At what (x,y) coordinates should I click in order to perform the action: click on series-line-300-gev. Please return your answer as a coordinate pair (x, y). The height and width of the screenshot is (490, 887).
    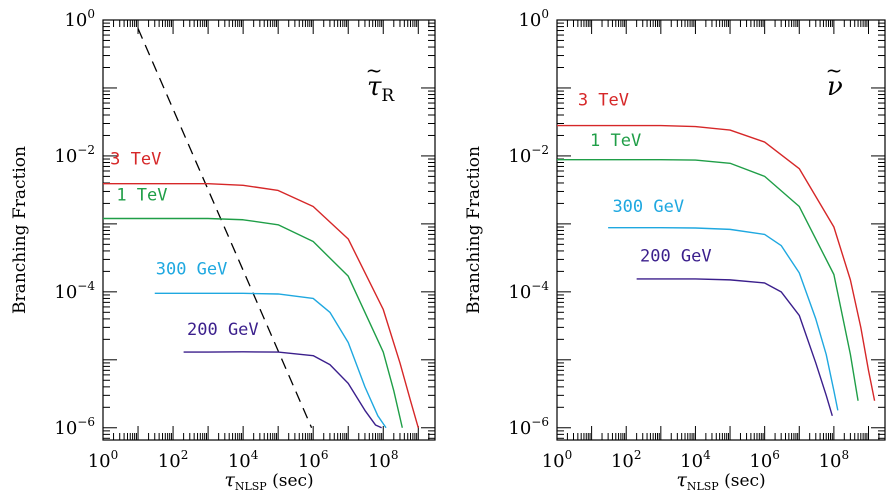
    Looking at the image, I should click on (270, 360).